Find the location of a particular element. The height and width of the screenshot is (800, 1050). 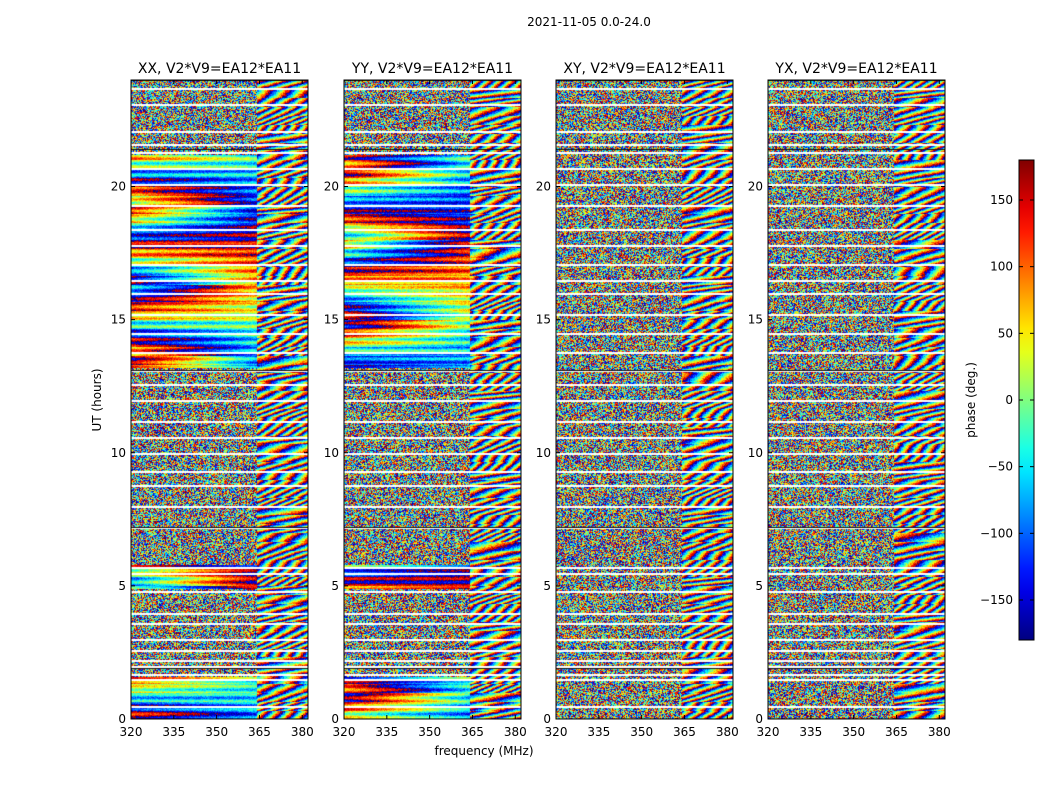

colorbar-tick-label: −150 is located at coordinates (996, 600).